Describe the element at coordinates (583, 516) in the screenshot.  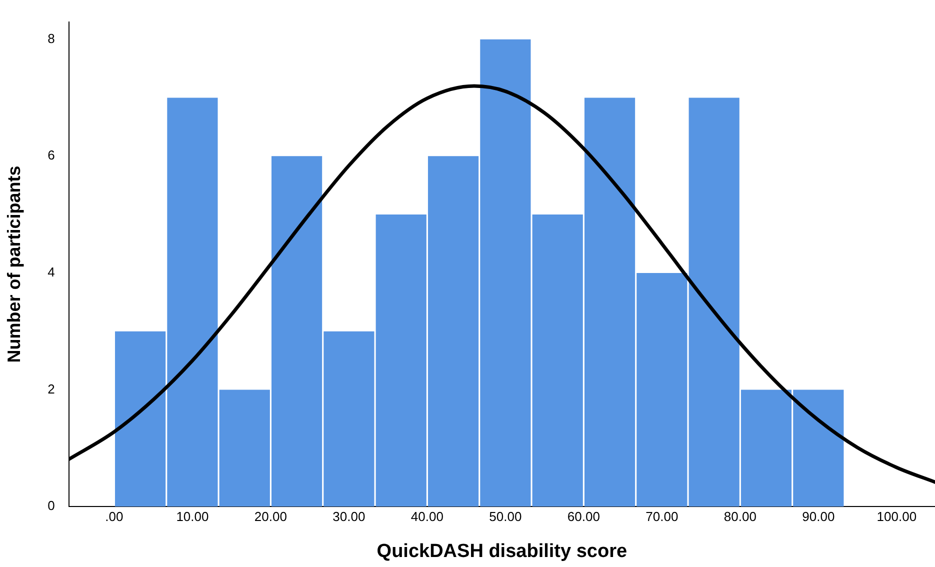
I see `x-tick-label: 60.00` at that location.